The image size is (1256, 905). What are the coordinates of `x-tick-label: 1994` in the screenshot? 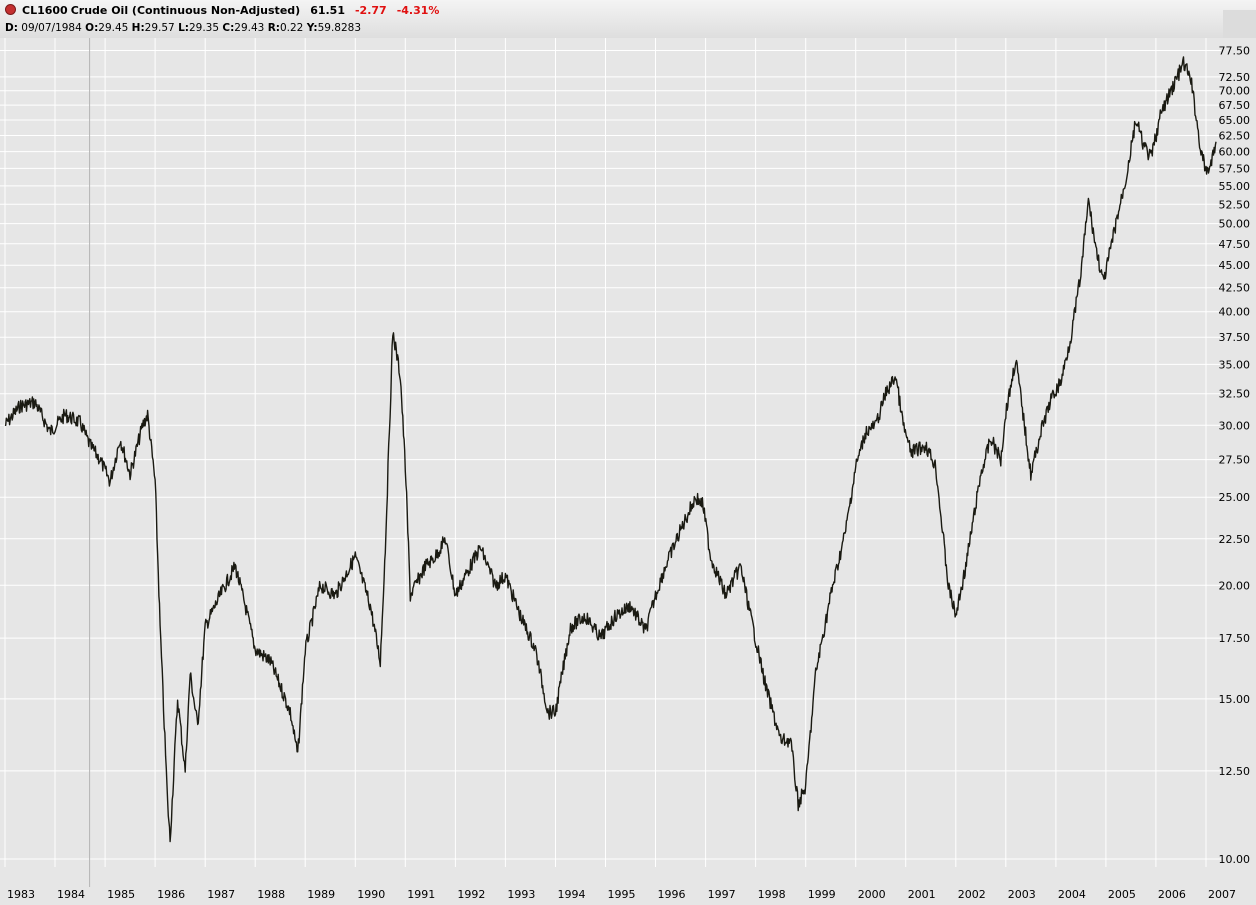 It's located at (572, 894).